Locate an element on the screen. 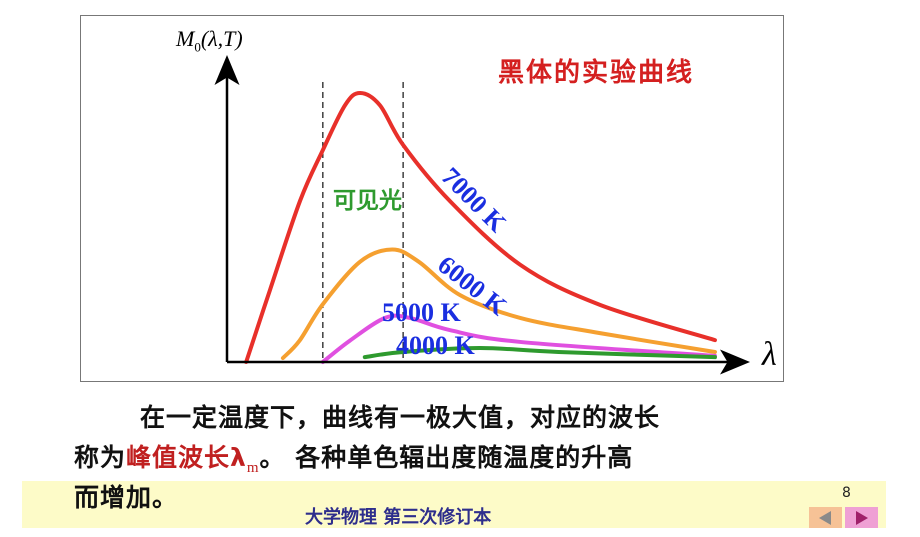  page-number: 8 is located at coordinates (846, 493).